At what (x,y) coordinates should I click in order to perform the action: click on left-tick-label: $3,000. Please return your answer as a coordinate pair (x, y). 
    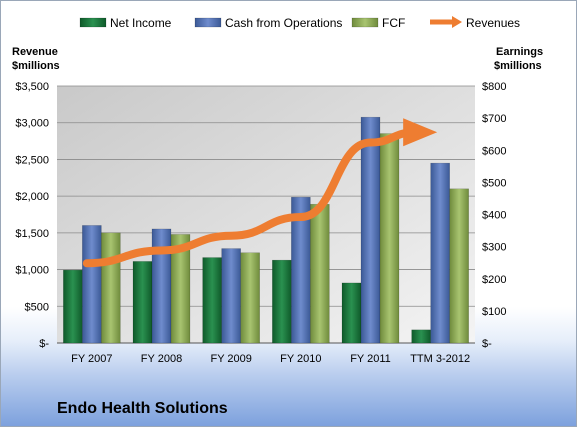
    Looking at the image, I should click on (32, 124).